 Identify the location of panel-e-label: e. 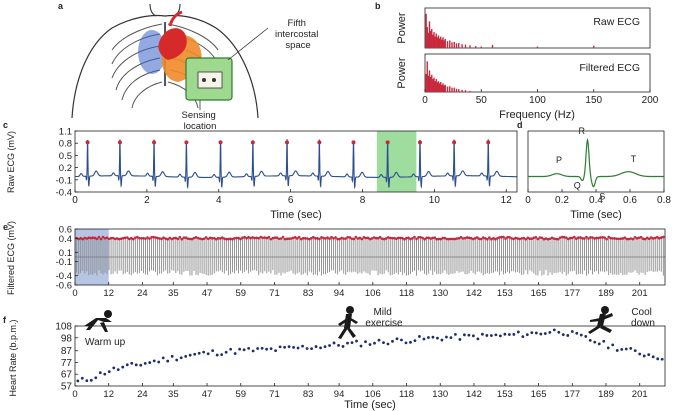
(5, 227).